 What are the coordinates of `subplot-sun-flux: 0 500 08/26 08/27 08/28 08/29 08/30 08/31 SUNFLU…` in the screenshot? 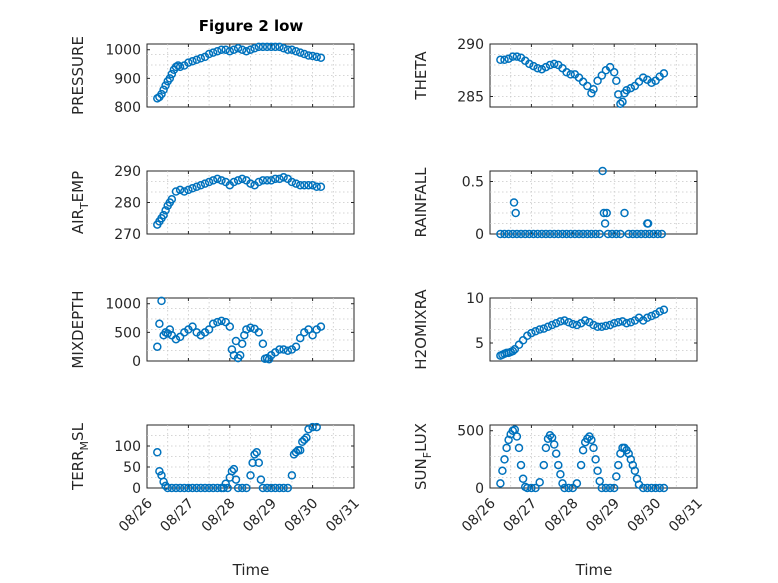 It's located at (559, 479).